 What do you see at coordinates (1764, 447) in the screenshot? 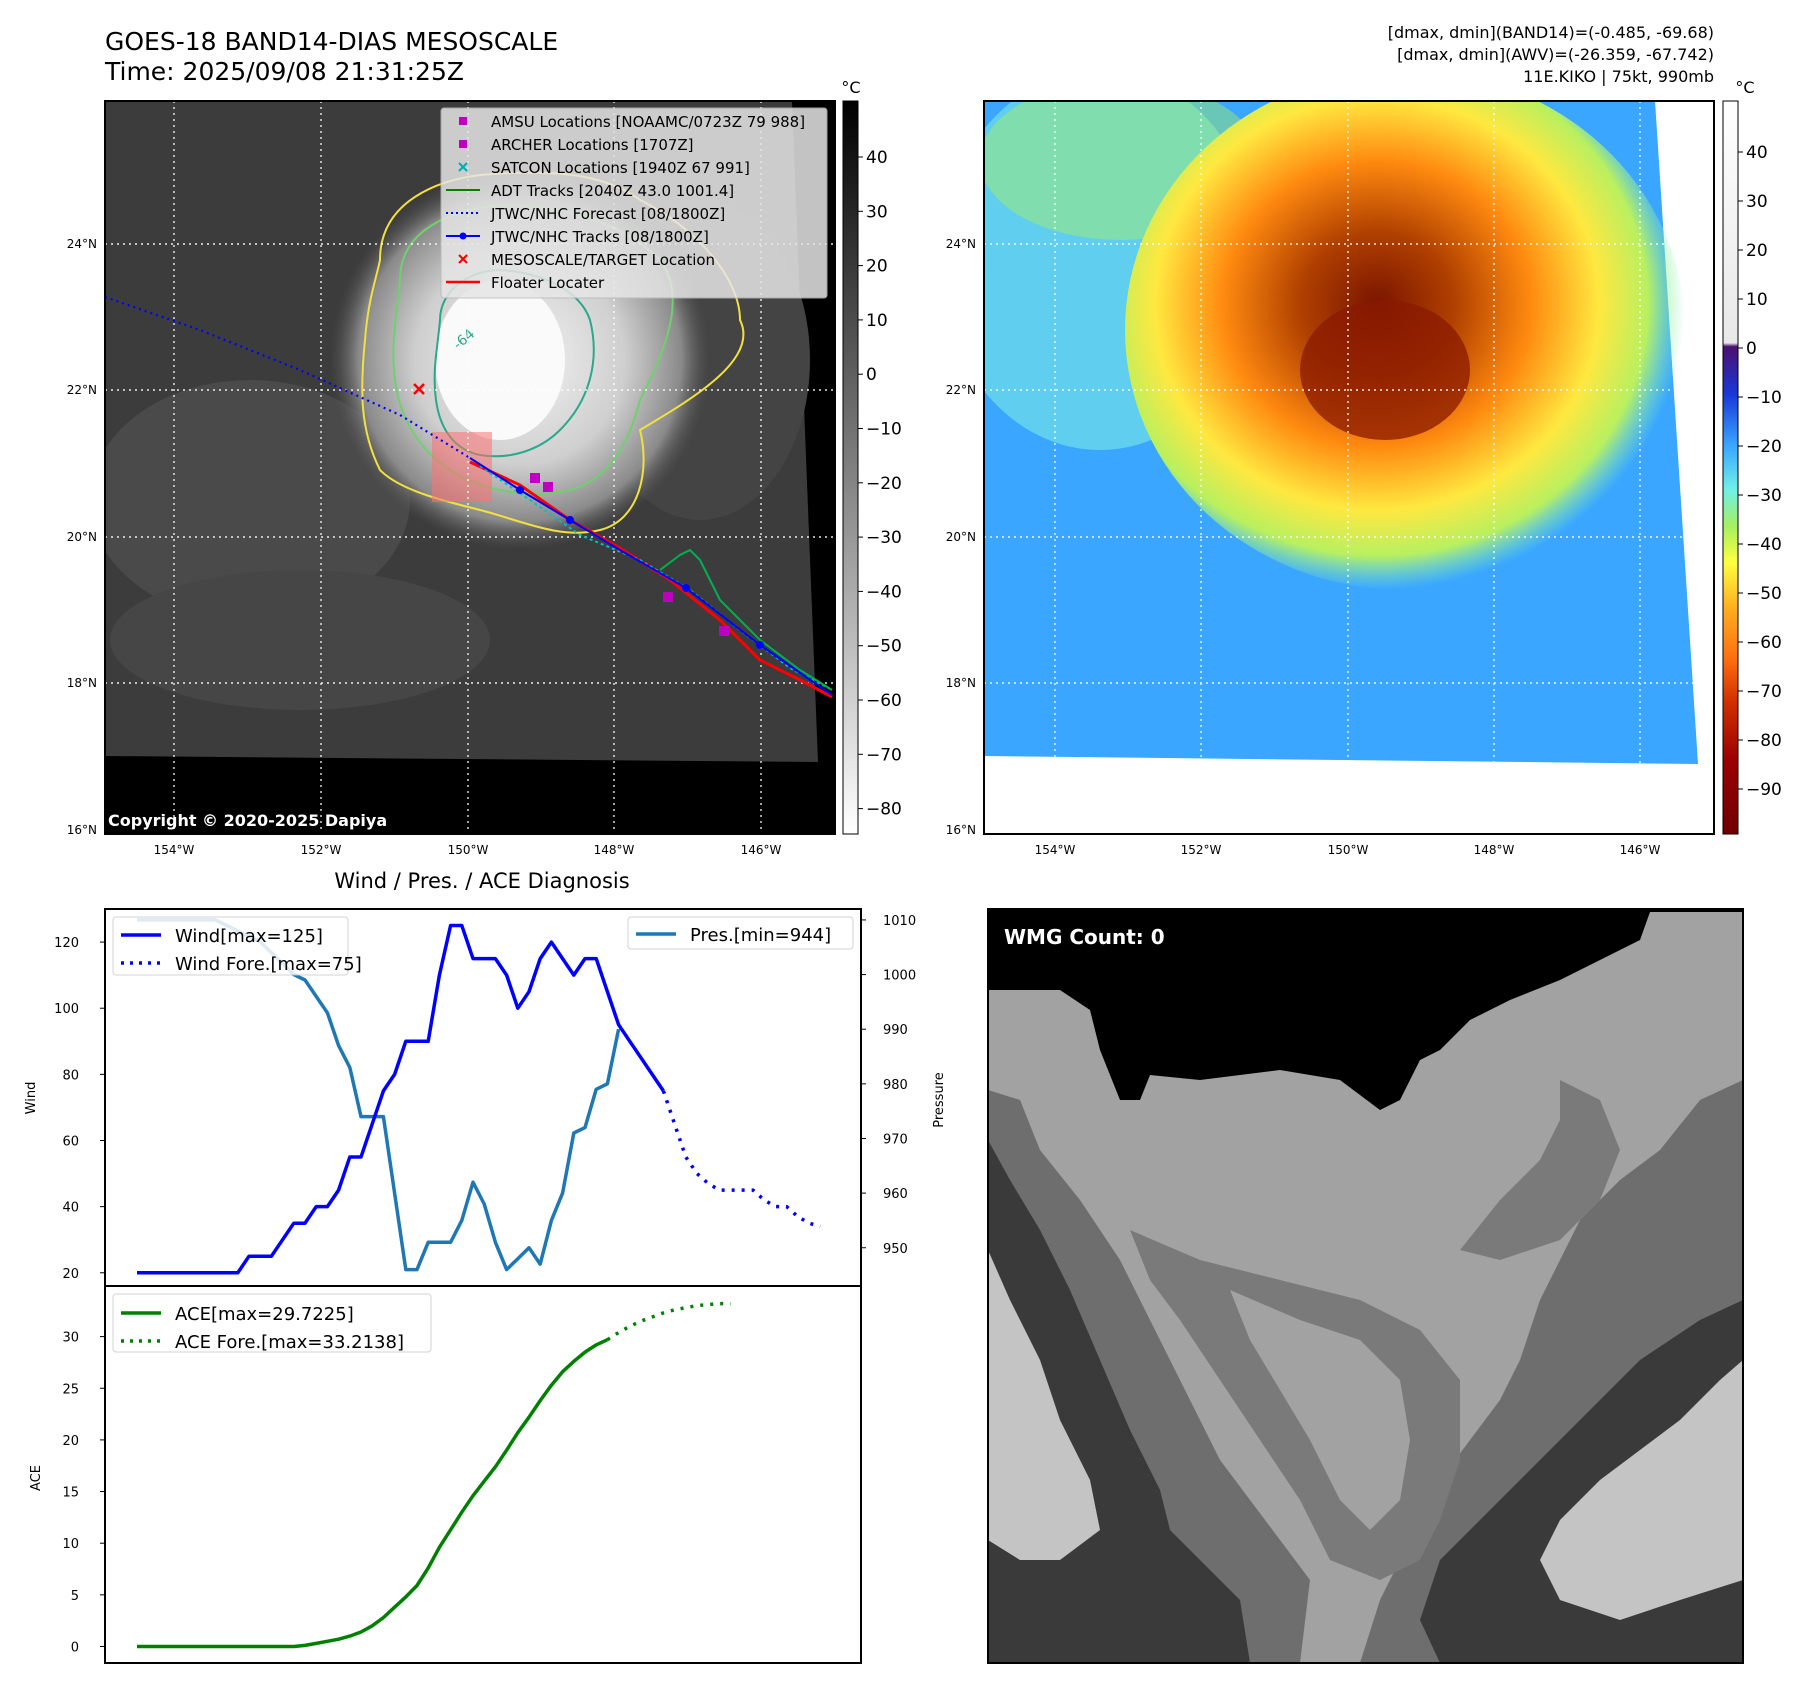
I see `colorbar-tick-label: −20` at bounding box center [1764, 447].